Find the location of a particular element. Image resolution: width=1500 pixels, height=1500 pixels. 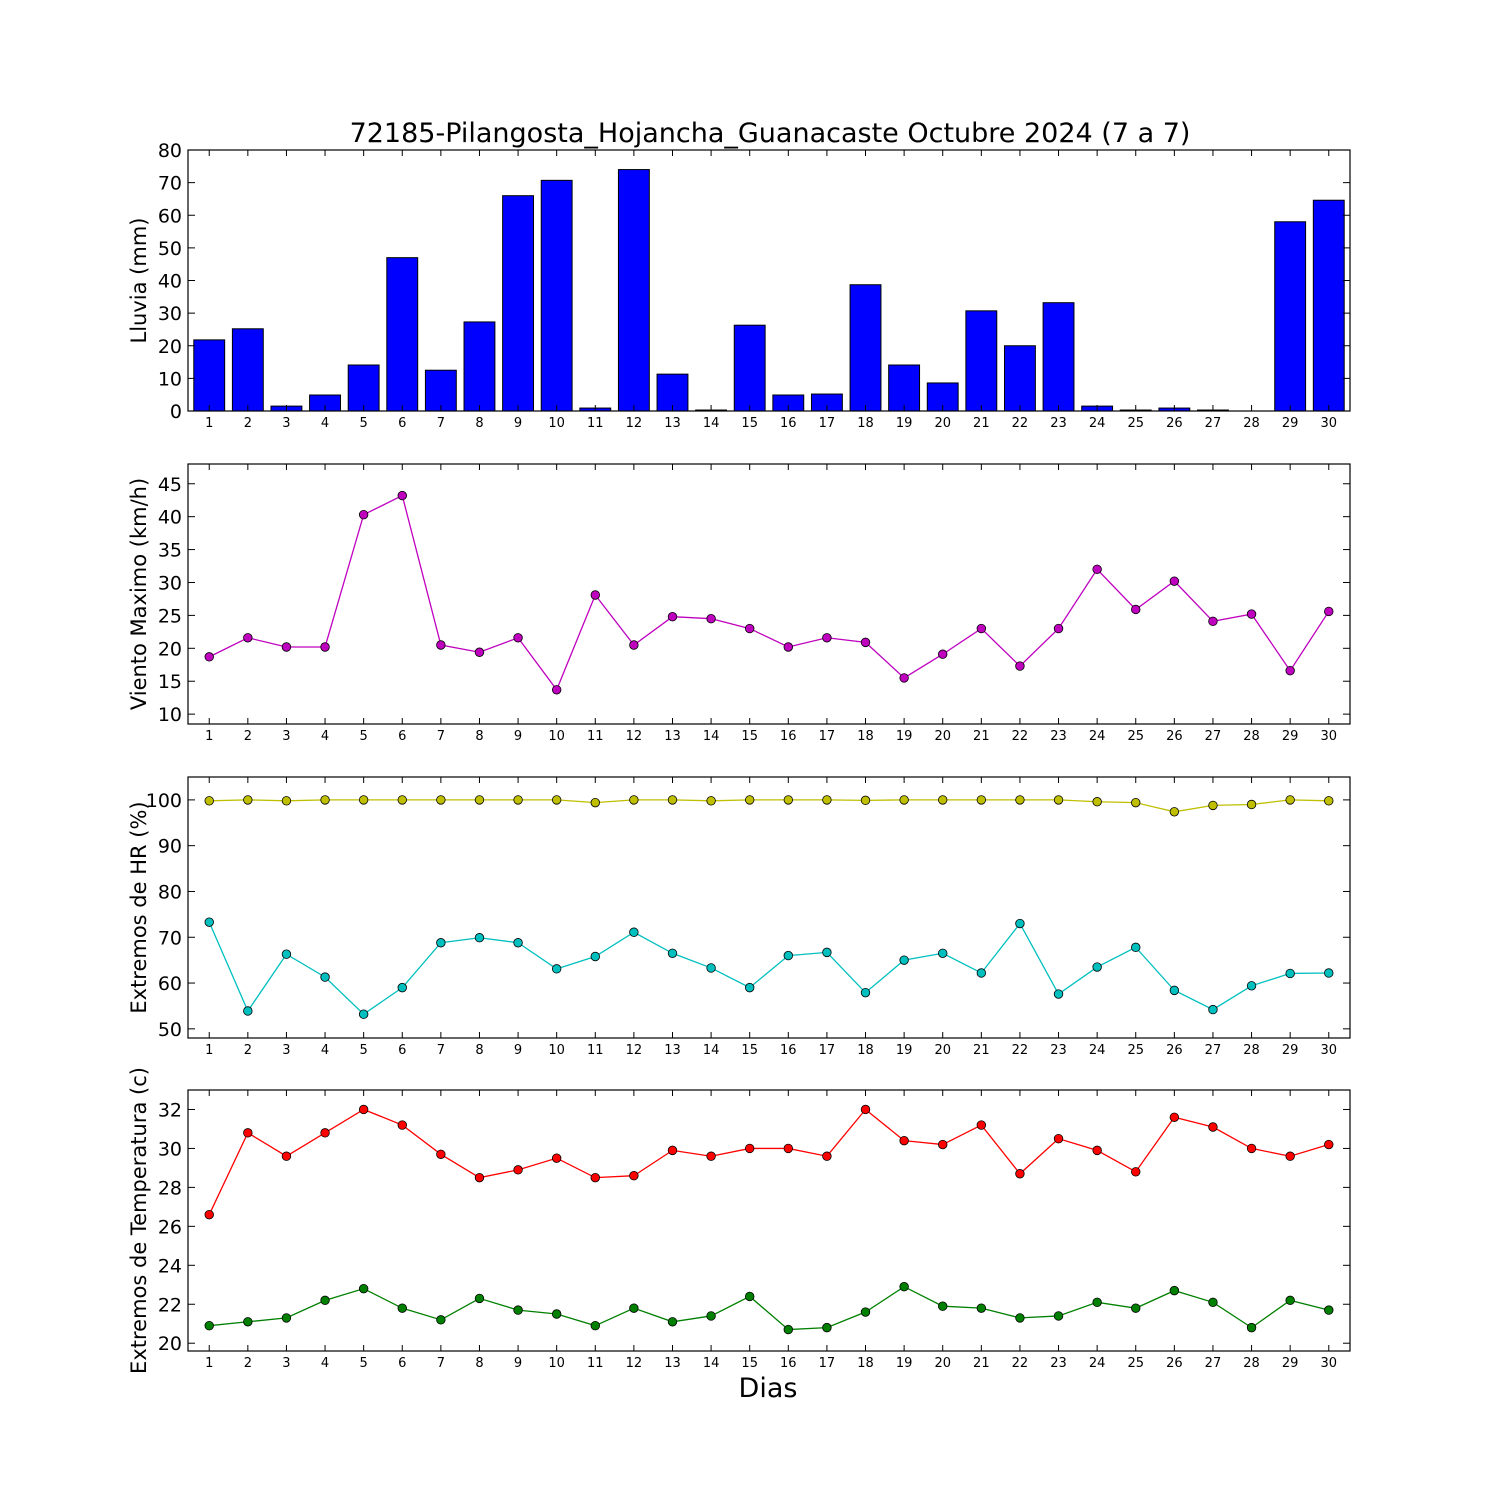

y-tick-label: 70 is located at coordinates (170, 938).